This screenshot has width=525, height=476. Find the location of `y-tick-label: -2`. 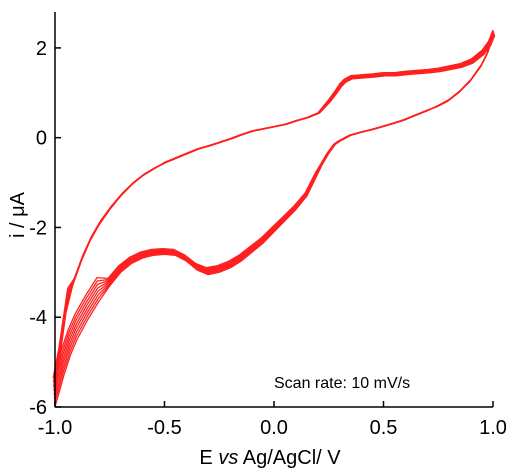

y-tick-label: -2 is located at coordinates (38, 228).